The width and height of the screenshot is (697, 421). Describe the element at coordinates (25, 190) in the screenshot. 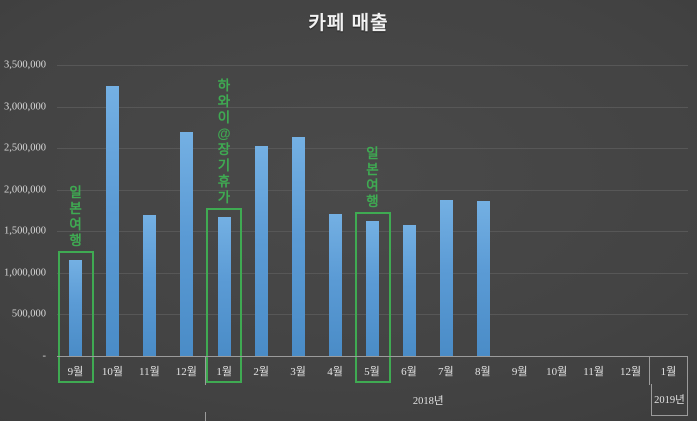

I see `y-axis-tick-label: 2,000,000` at that location.